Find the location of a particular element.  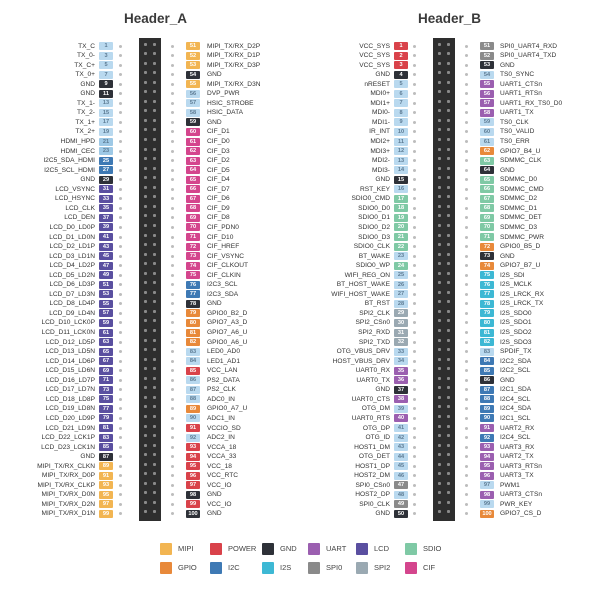

pin-number-badge: 83 is located at coordinates (193, 351).